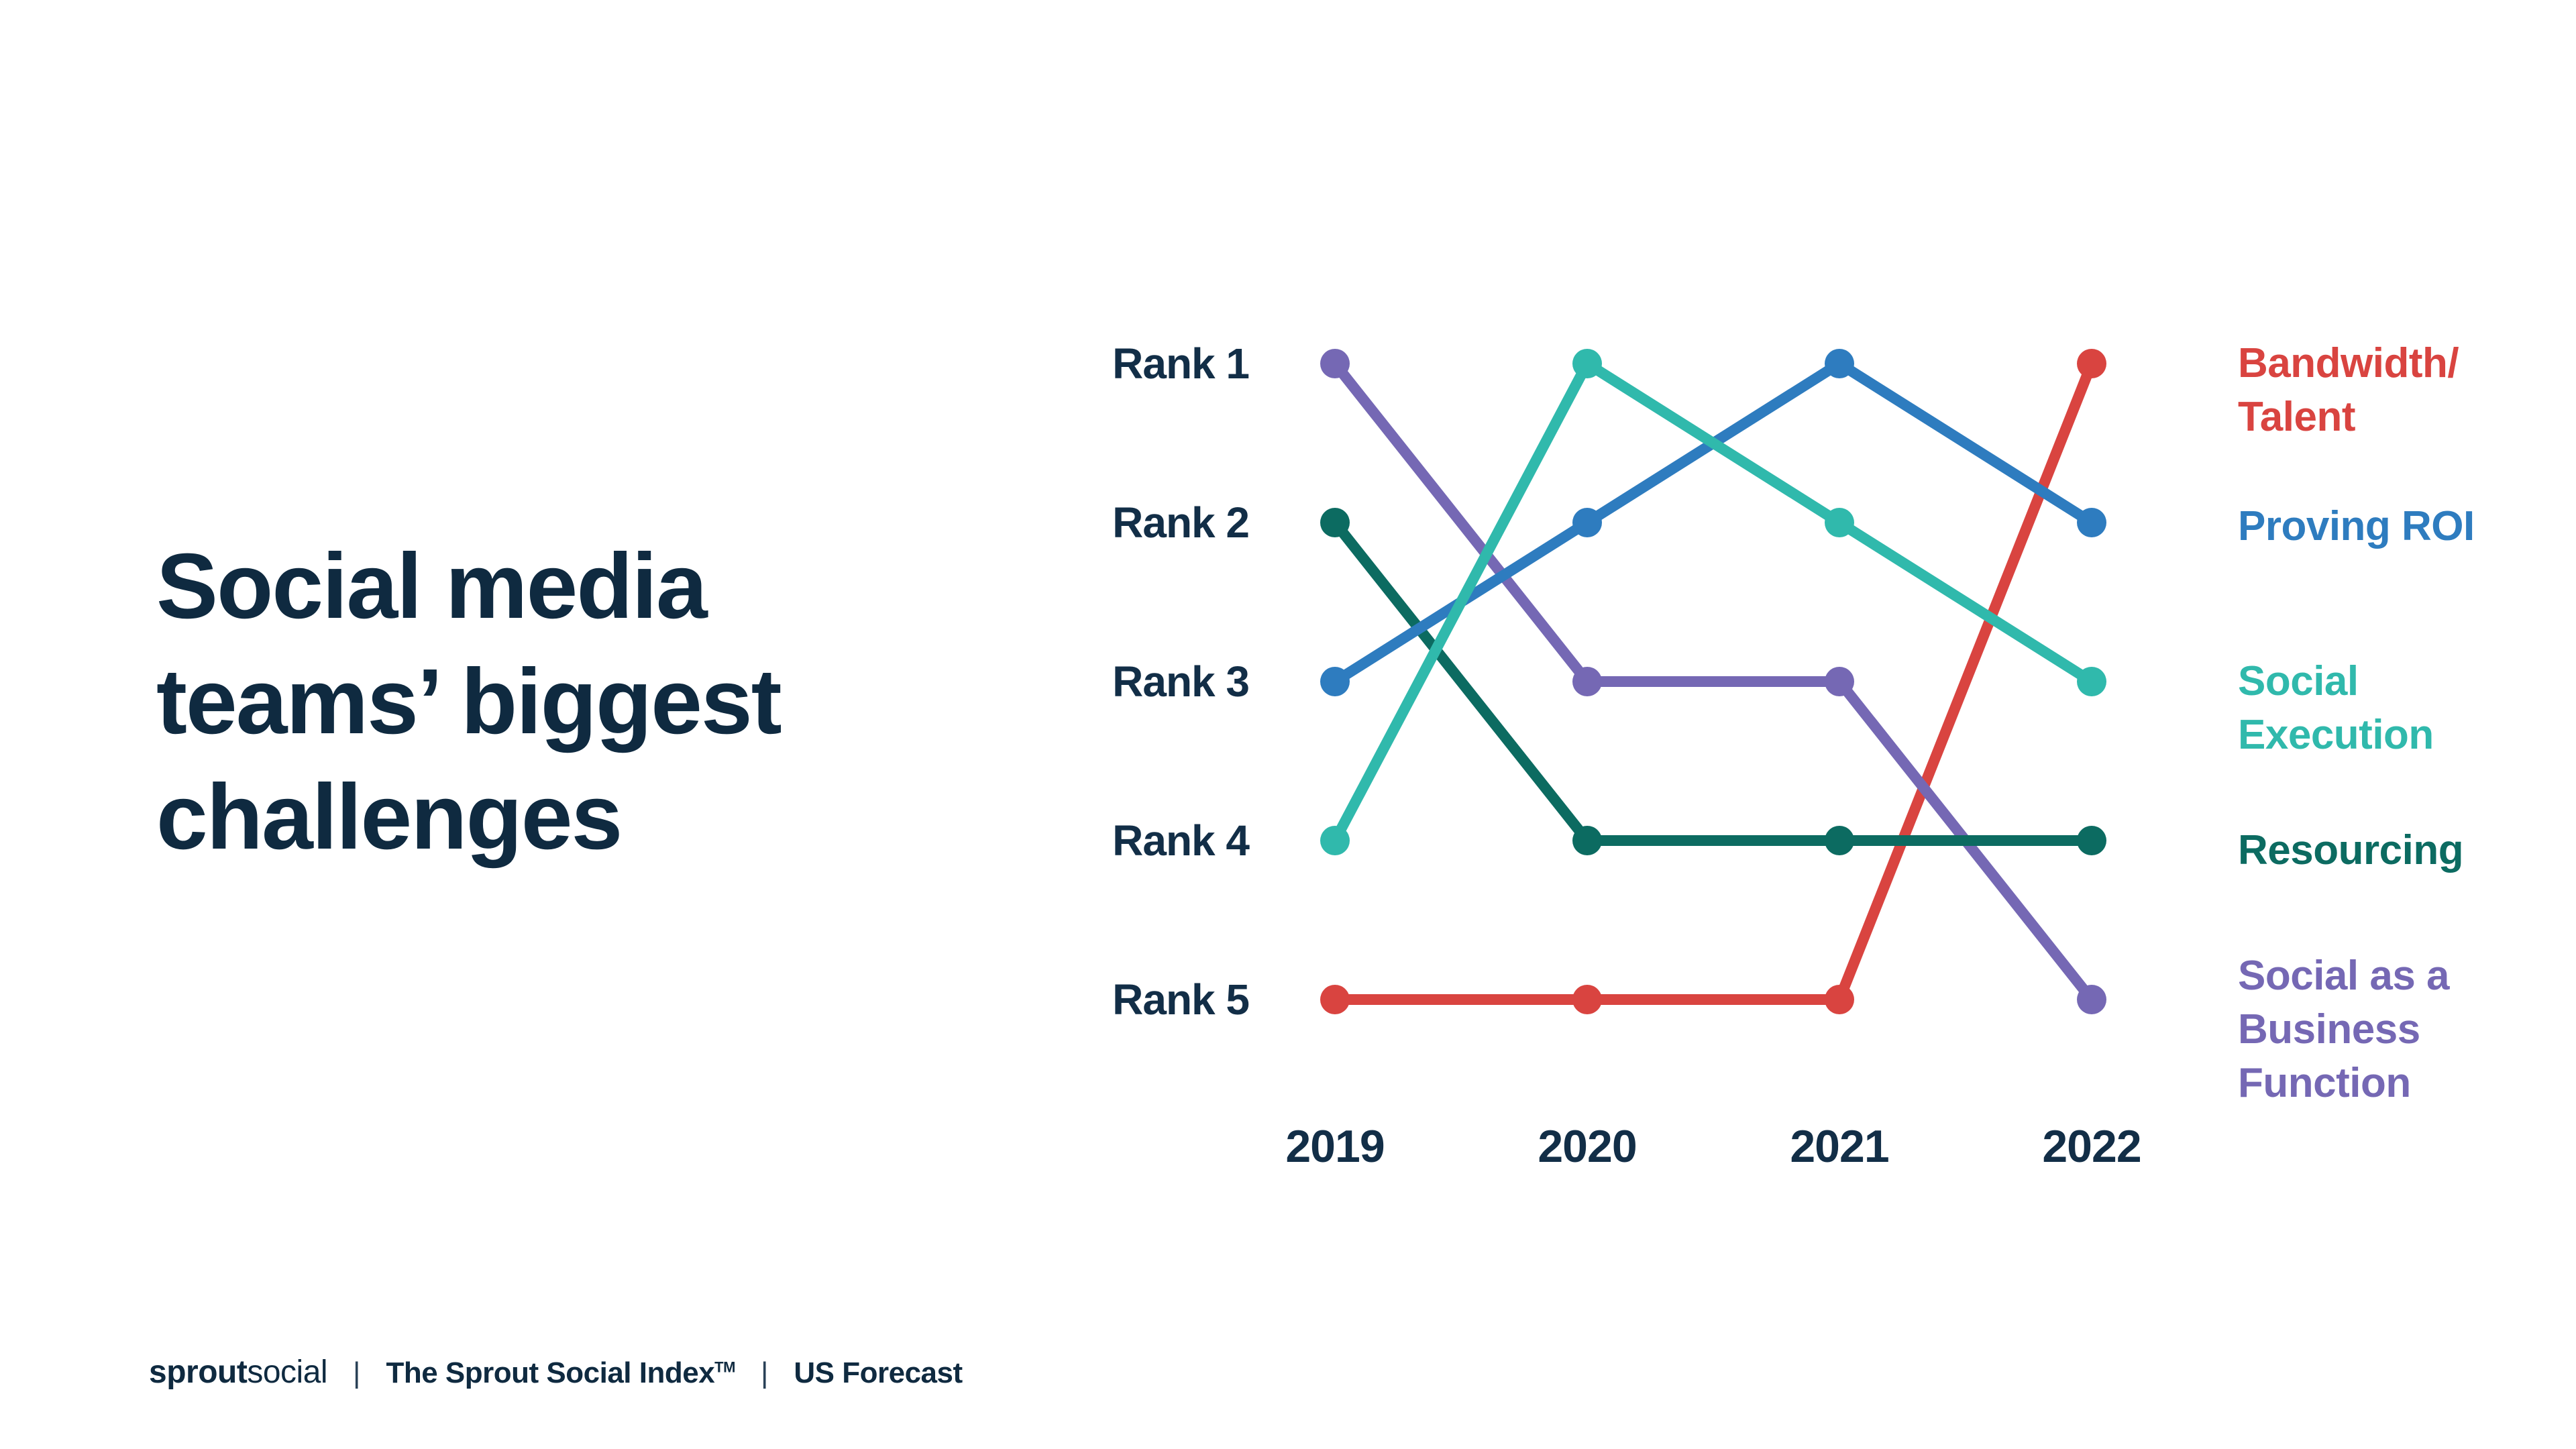 The image size is (2576, 1449). What do you see at coordinates (1335, 363) in the screenshot?
I see `data-point-social-as-a-business-function-2019` at bounding box center [1335, 363].